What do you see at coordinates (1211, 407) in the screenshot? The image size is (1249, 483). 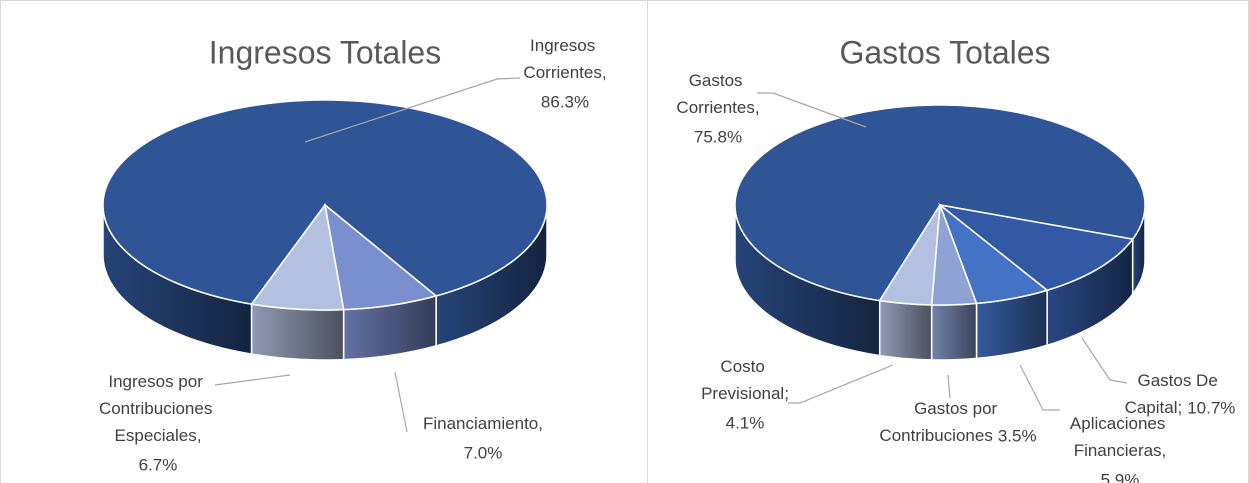 I see `data-label-value: 10.7%` at bounding box center [1211, 407].